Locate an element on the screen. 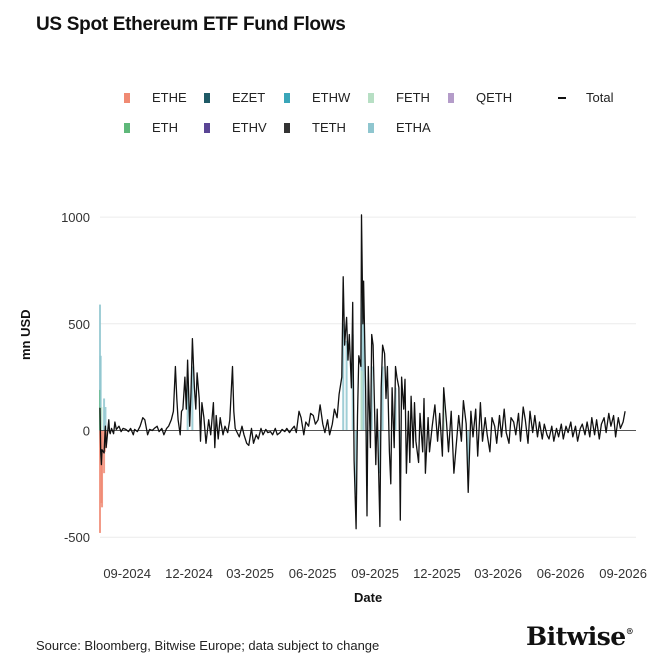 Image resolution: width=671 pixels, height=671 pixels. y-tick-label: 500 is located at coordinates (79, 324).